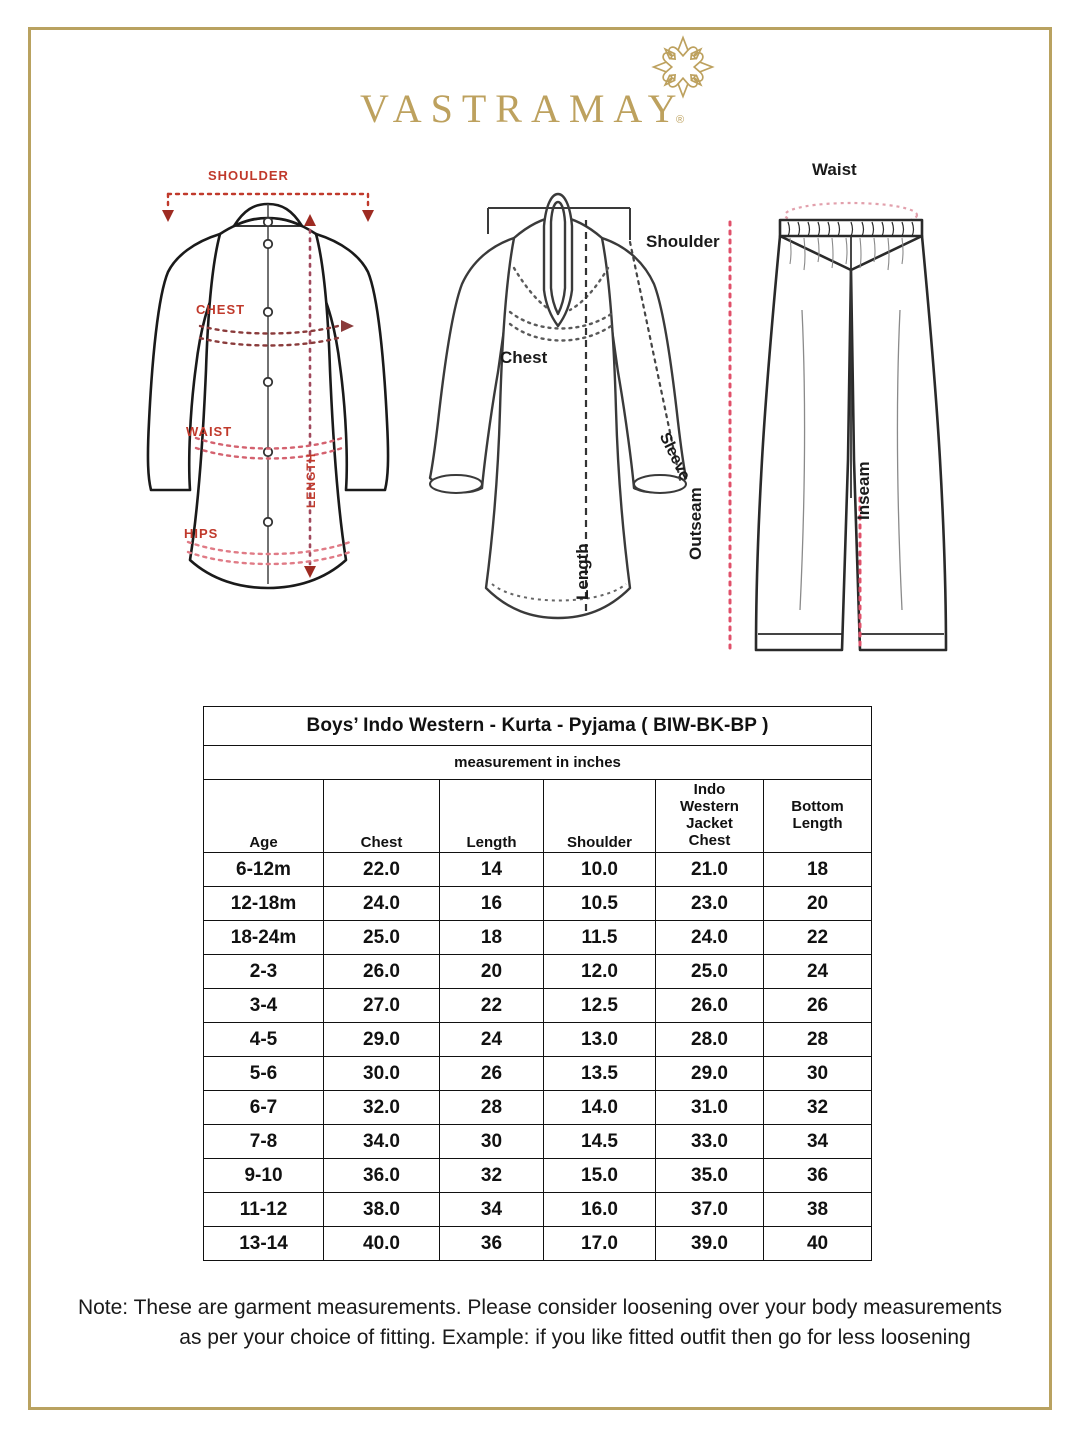  Describe the element at coordinates (381, 1073) in the screenshot. I see `cell-measurement: 30.0` at that location.